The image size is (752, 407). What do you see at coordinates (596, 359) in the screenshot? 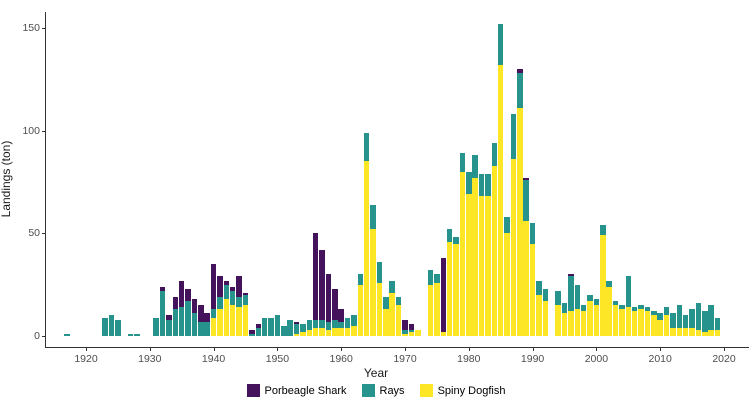
I see `x-tick-label: 2000` at bounding box center [596, 359].